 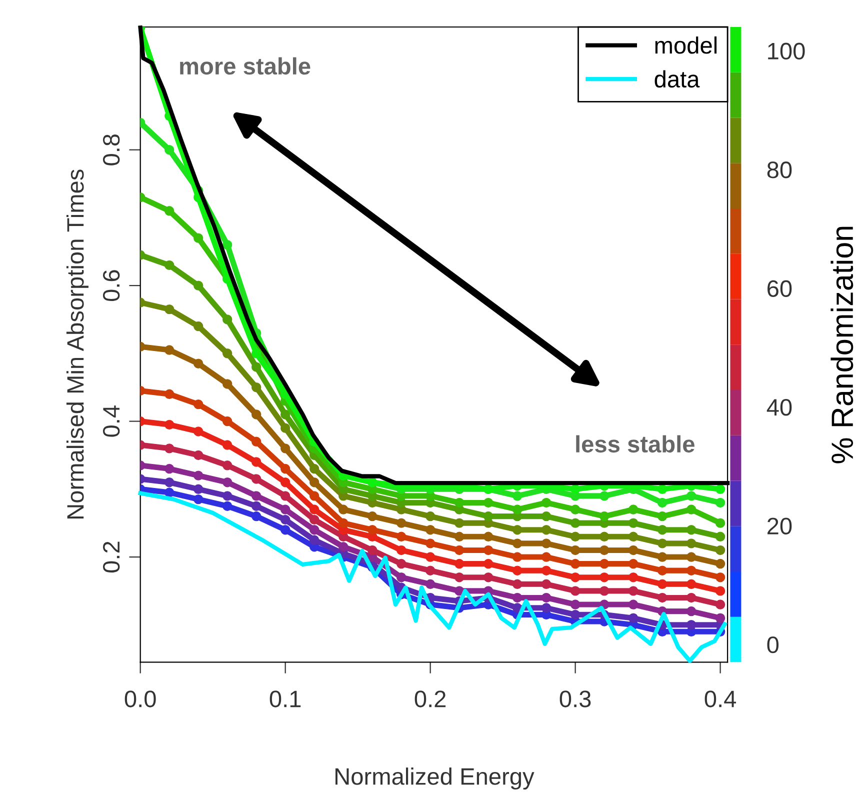 What do you see at coordinates (786, 51) in the screenshot?
I see `color-bar-label: 100` at bounding box center [786, 51].